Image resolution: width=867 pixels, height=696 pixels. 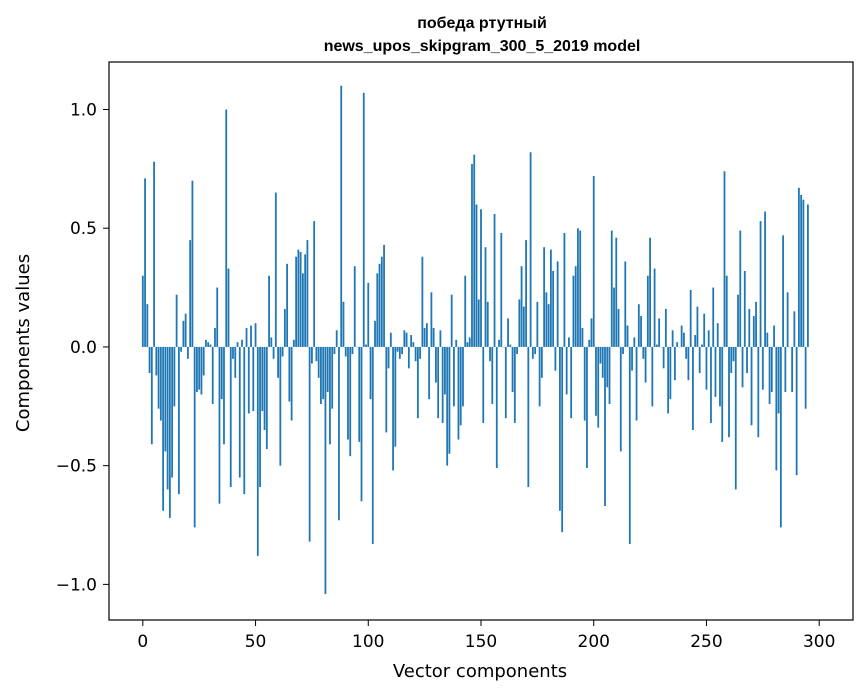 I want to click on y-tick-label: 0.0, so click(x=83, y=348).